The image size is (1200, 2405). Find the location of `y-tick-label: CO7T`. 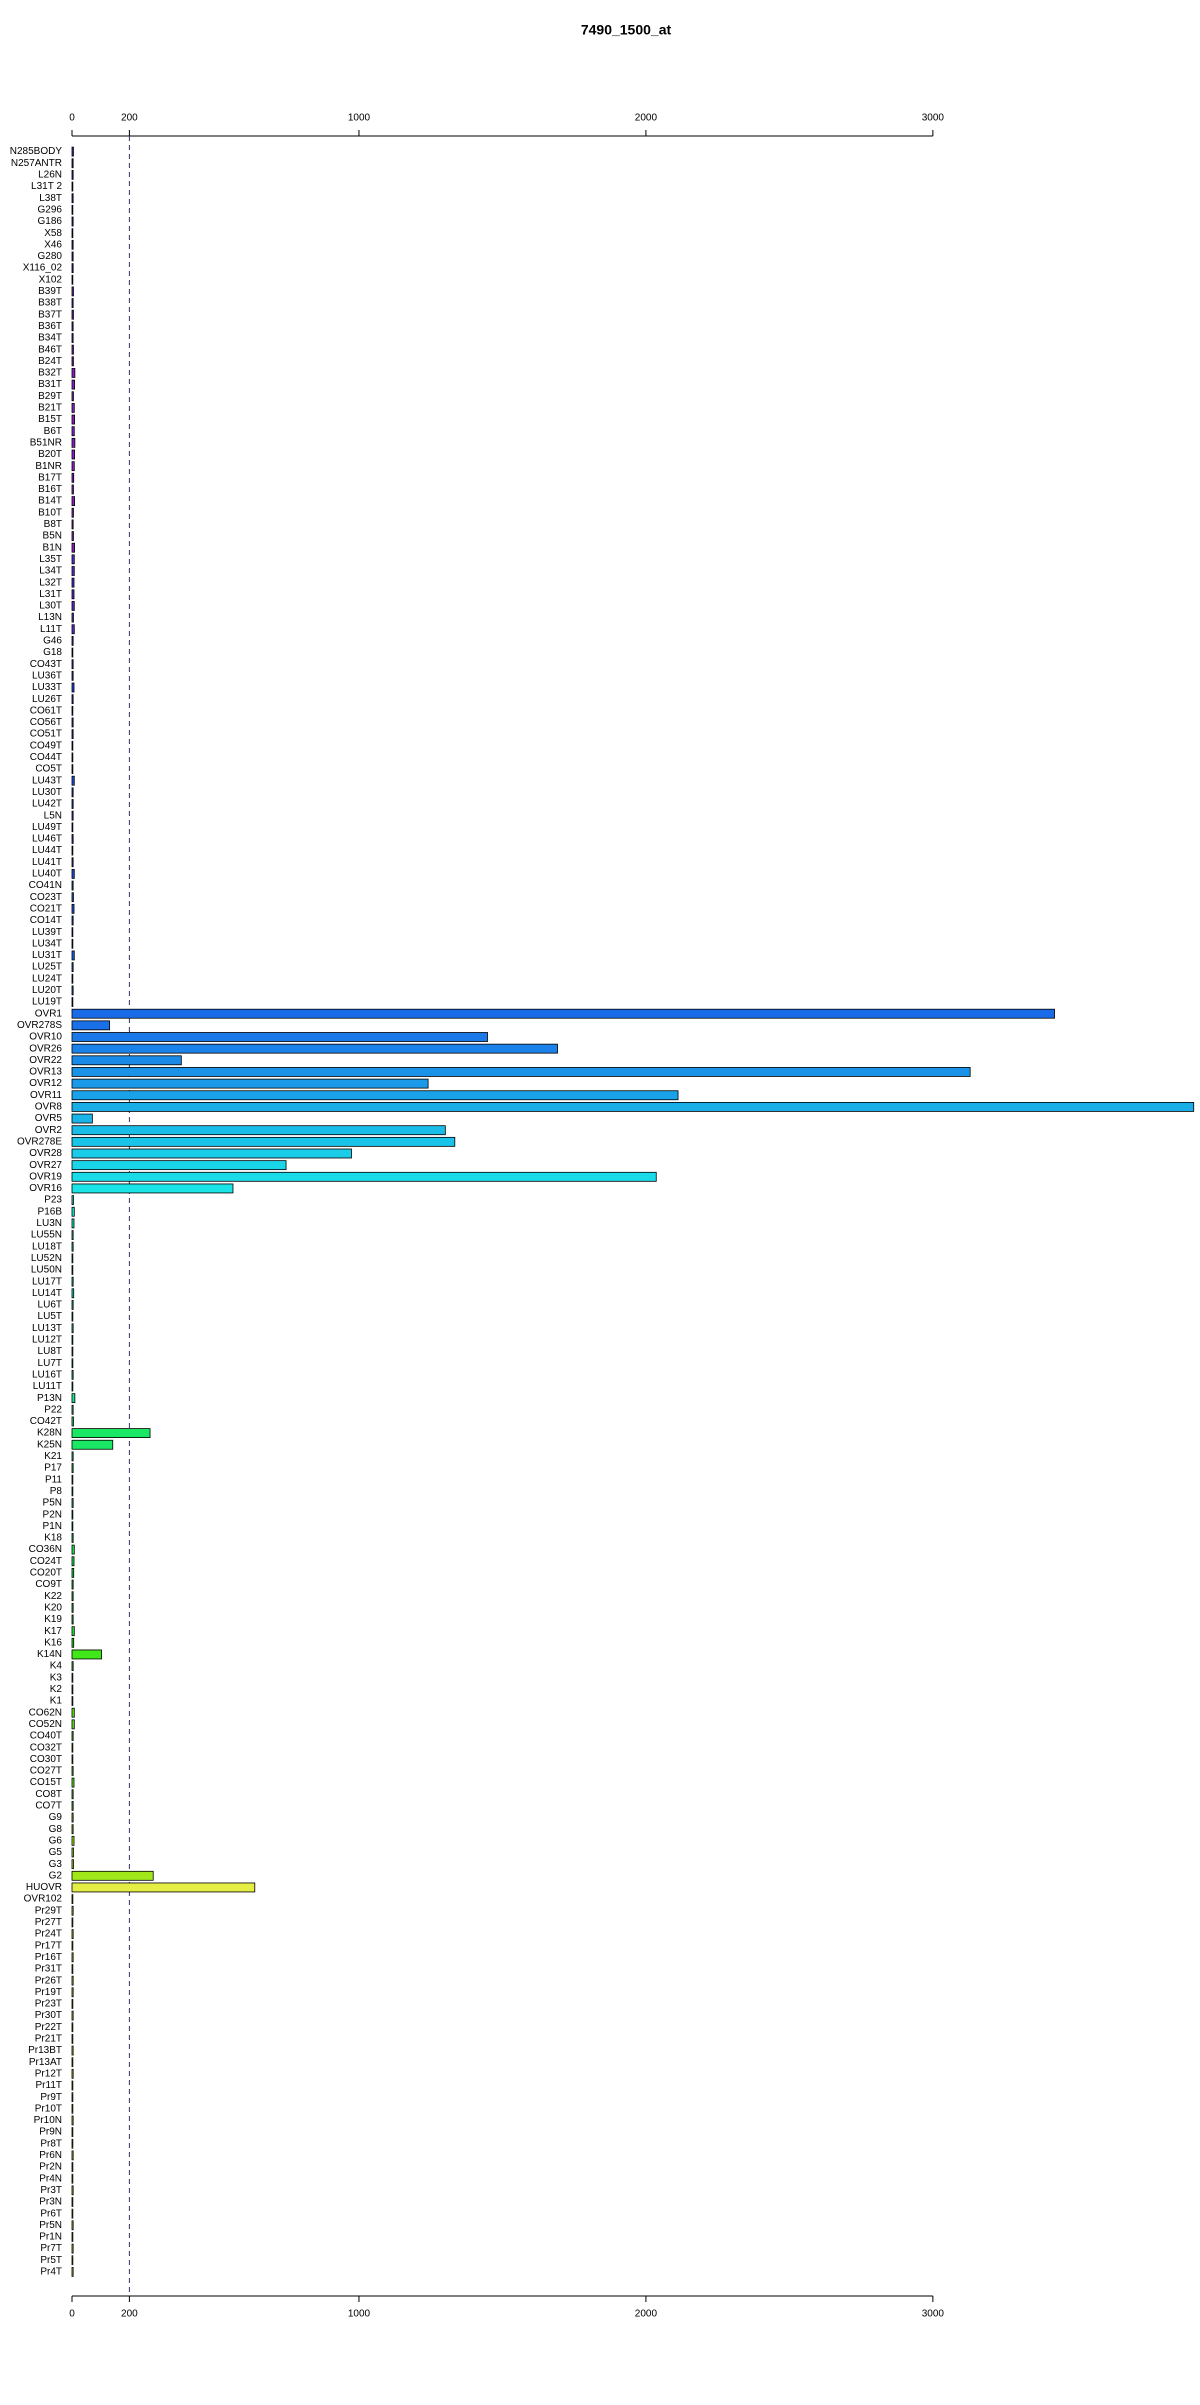

y-tick-label: CO7T is located at coordinates (48, 1806).